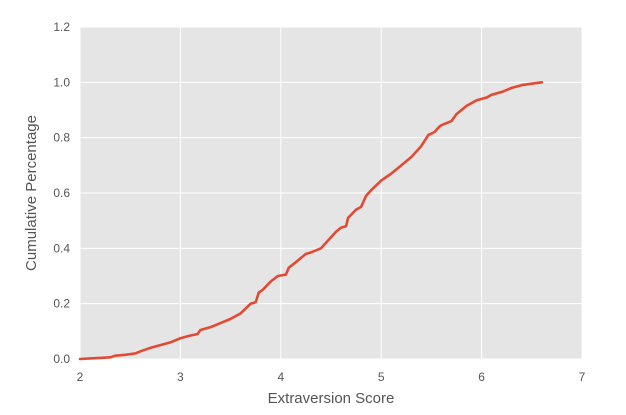  What do you see at coordinates (331, 398) in the screenshot?
I see `x-axis-title: Extraversion Score` at bounding box center [331, 398].